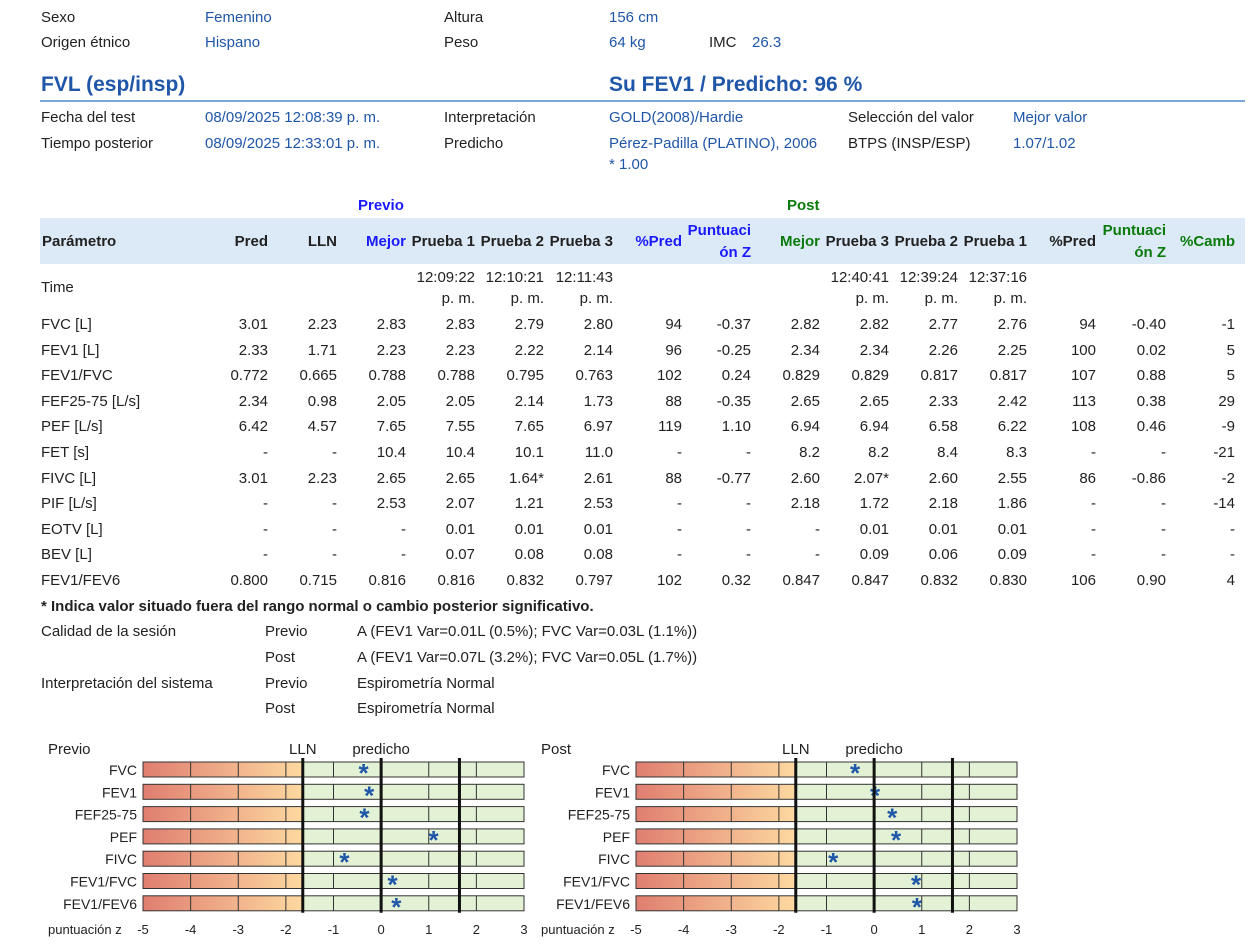 The image size is (1257, 946). What do you see at coordinates (391, 401) in the screenshot?
I see `table-cell: 2.05` at bounding box center [391, 401].